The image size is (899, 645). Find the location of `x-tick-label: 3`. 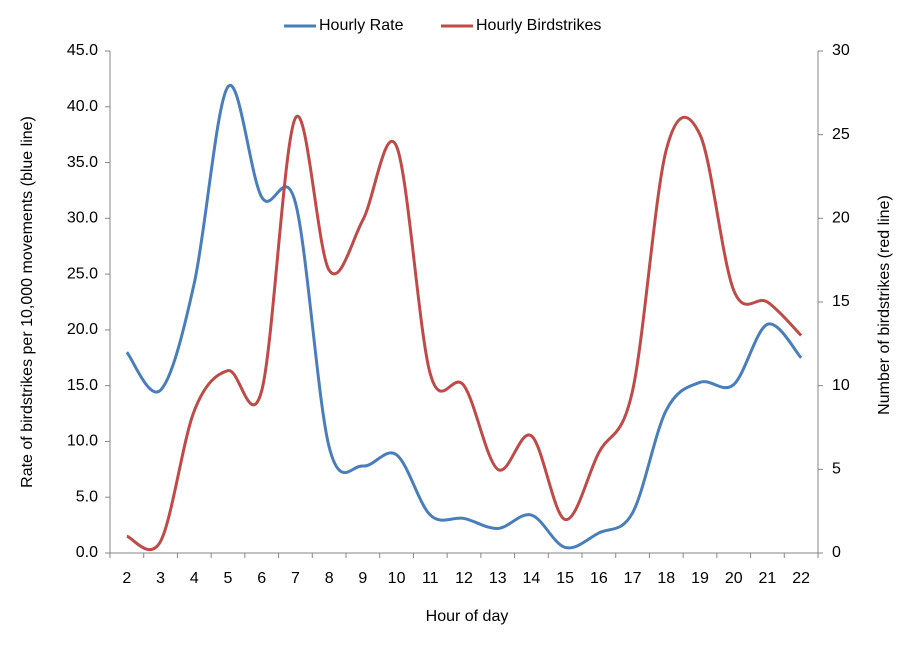

x-tick-label: 3 is located at coordinates (160, 578).